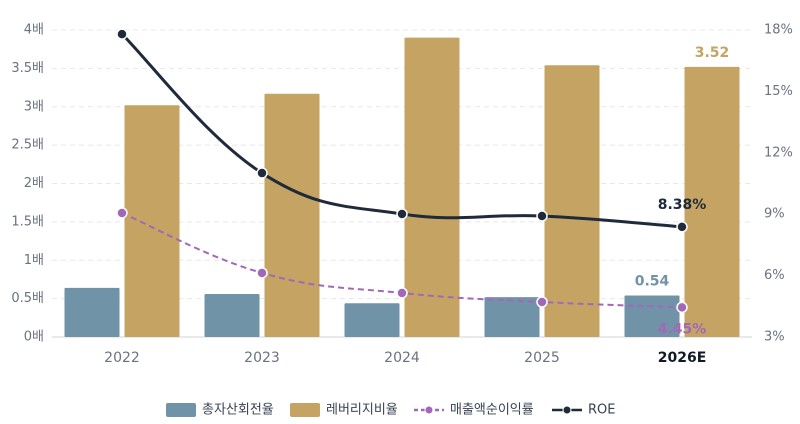 The image size is (800, 424). I want to click on y2-tick-label: 3%, so click(774, 337).